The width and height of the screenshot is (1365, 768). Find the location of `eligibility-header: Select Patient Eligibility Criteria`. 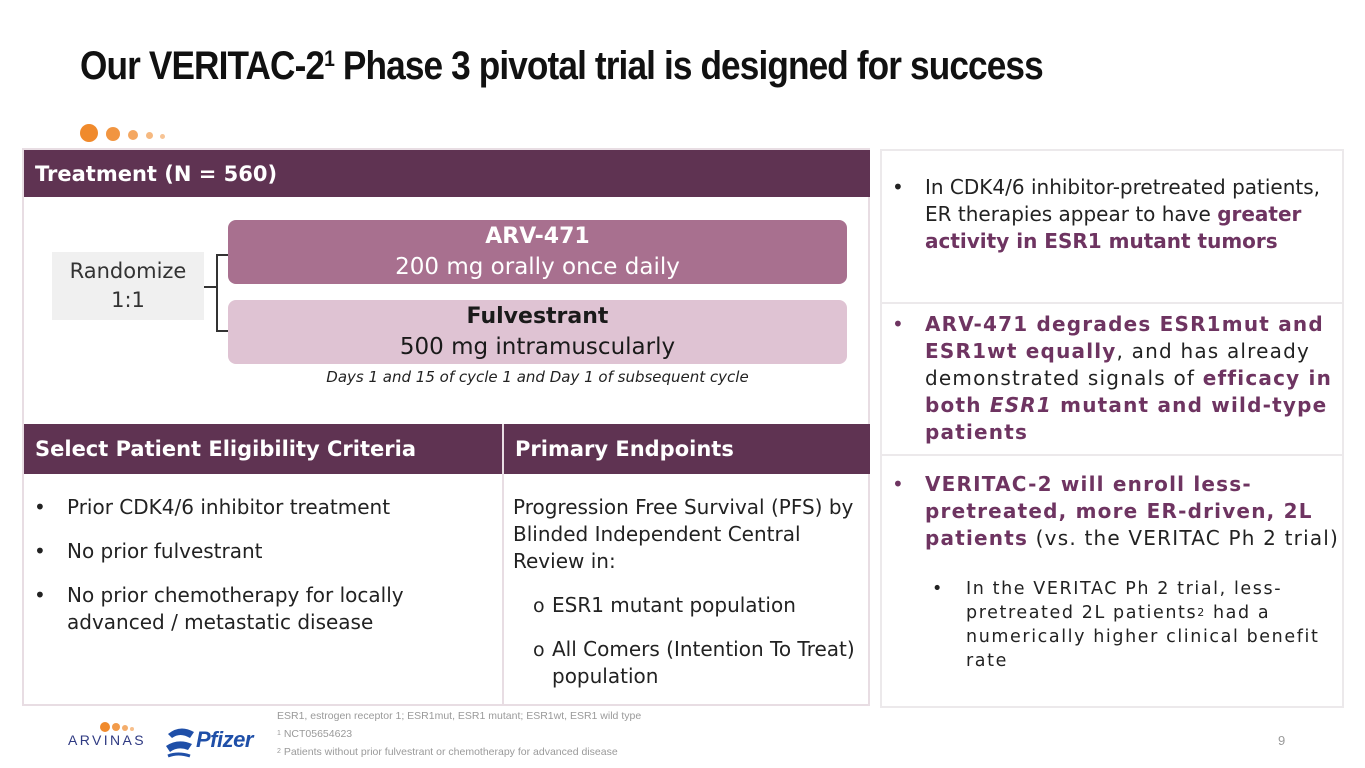

eligibility-header: Select Patient Eligibility Criteria is located at coordinates (263, 449).